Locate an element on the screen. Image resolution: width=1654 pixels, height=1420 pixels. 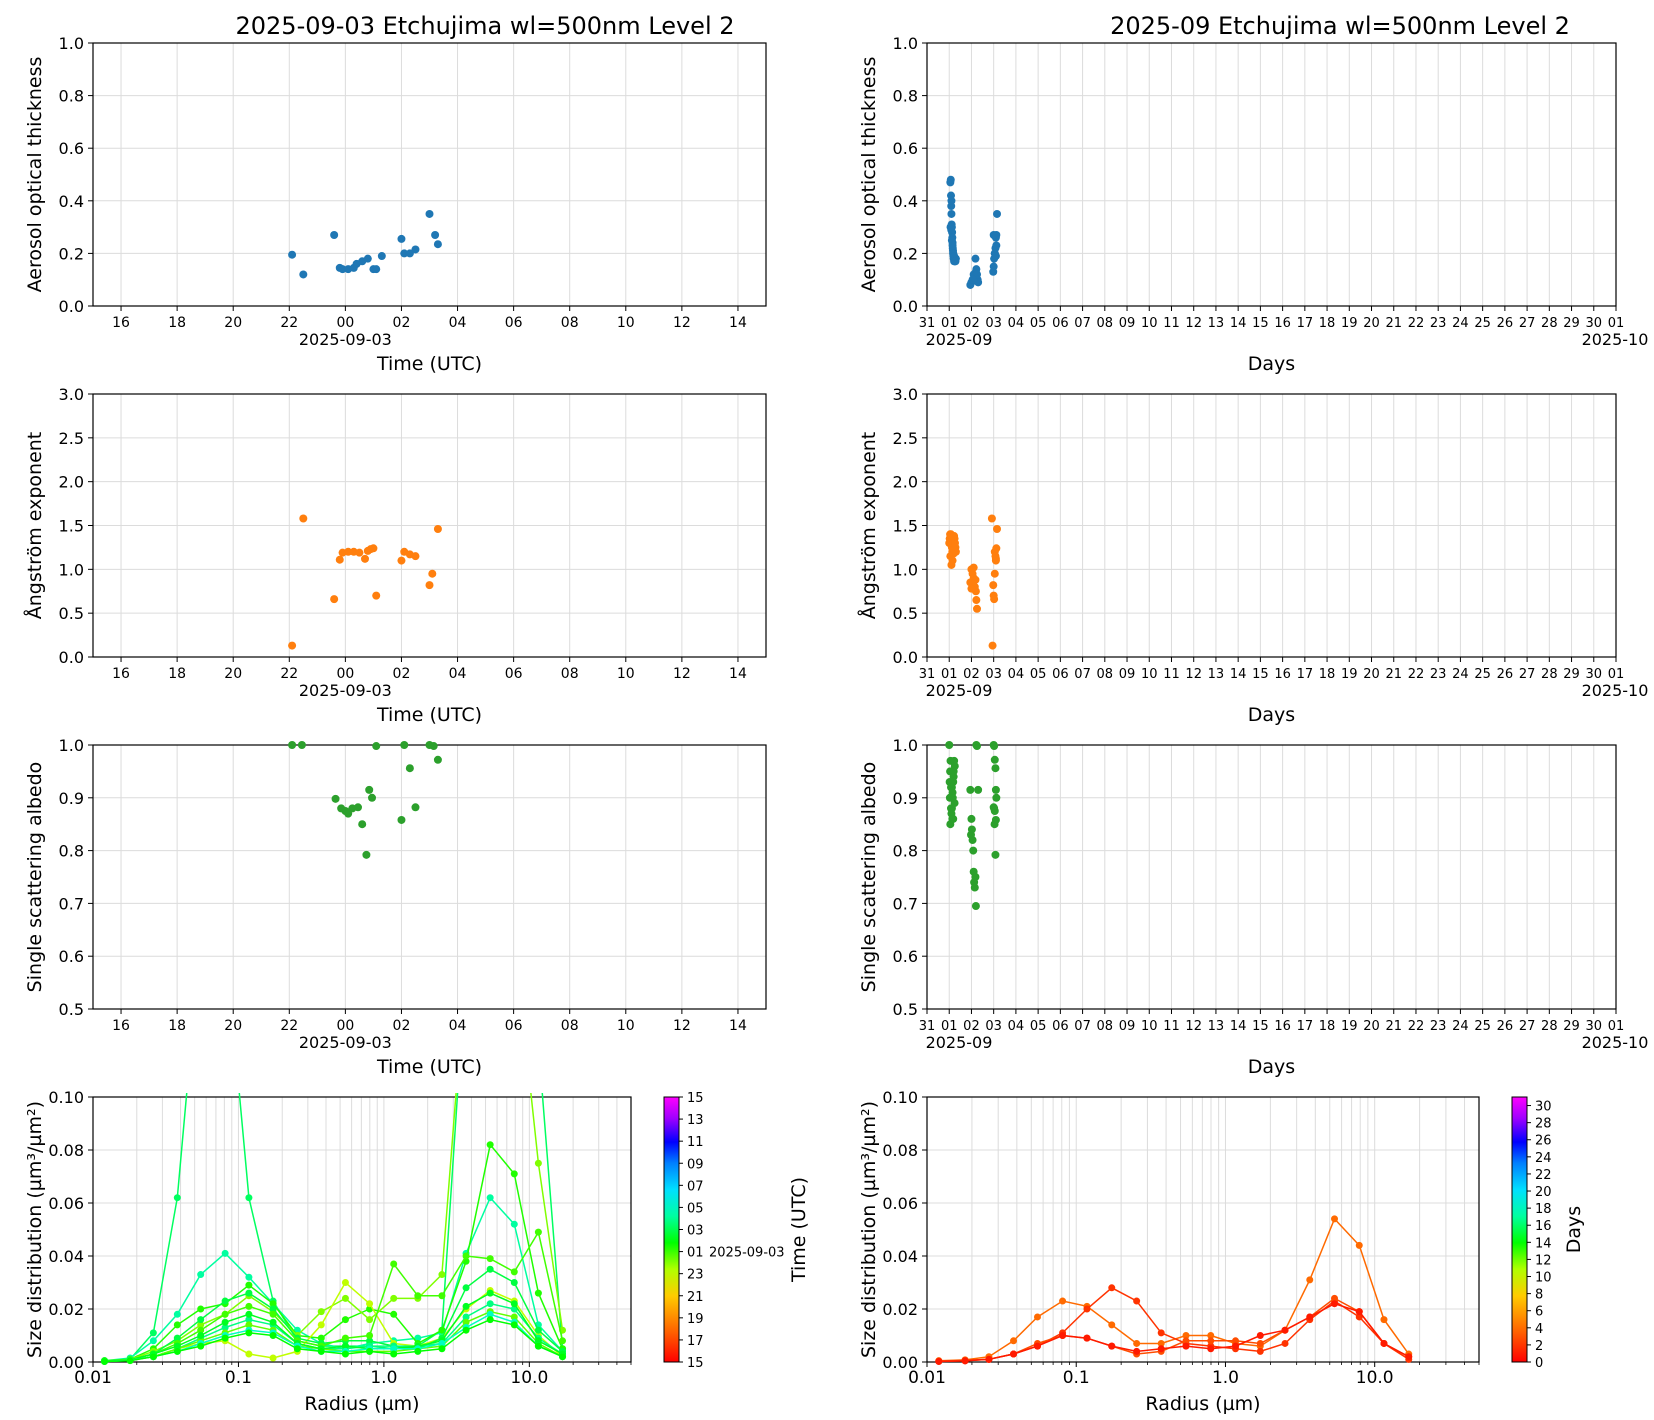
x-tick-label: 22 is located at coordinates (289, 1026).